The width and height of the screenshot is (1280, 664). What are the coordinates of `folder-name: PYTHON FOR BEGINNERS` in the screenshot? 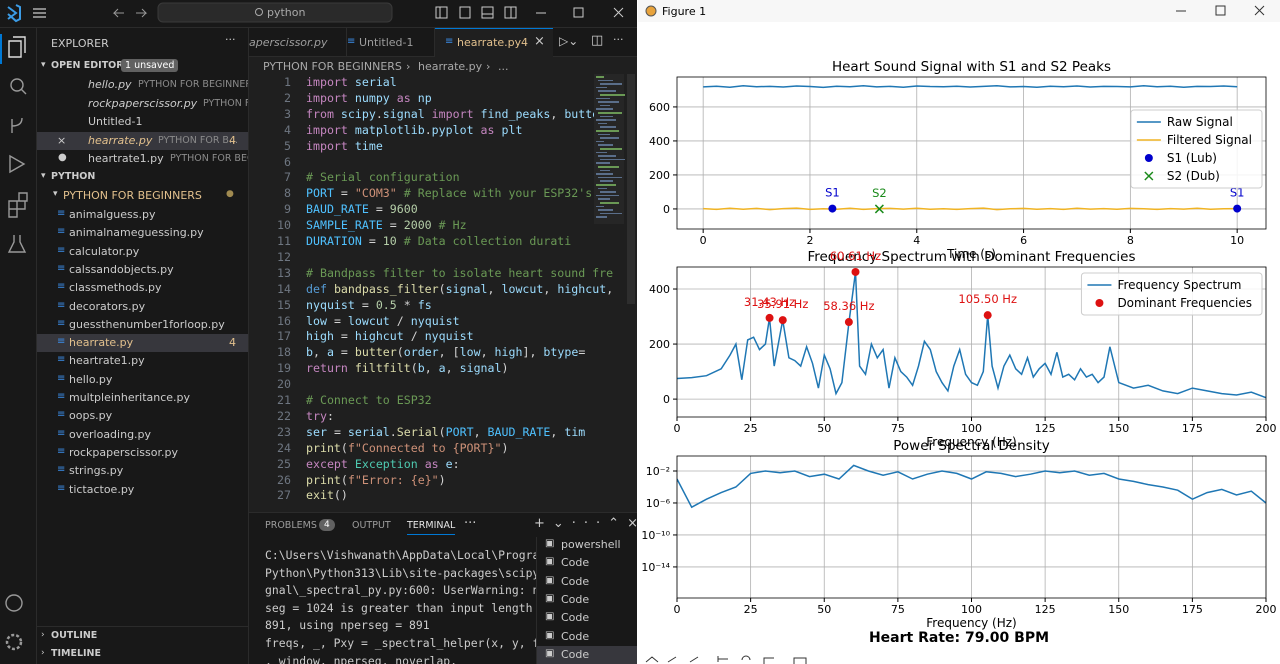 It's located at (132, 195).